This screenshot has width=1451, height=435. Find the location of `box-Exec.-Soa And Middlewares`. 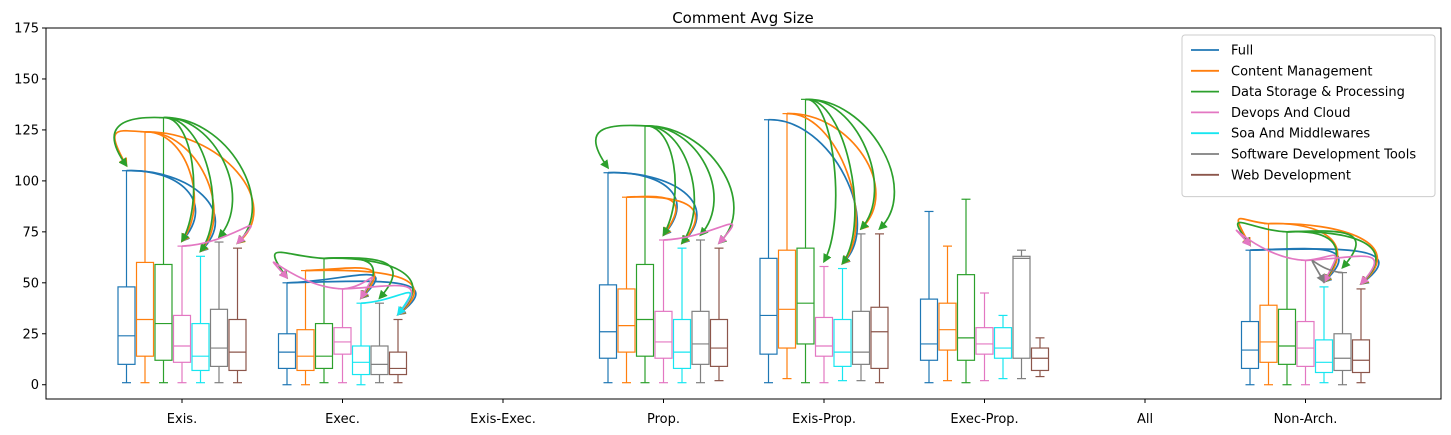

box-Exec.-Soa And Middlewares is located at coordinates (361, 344).